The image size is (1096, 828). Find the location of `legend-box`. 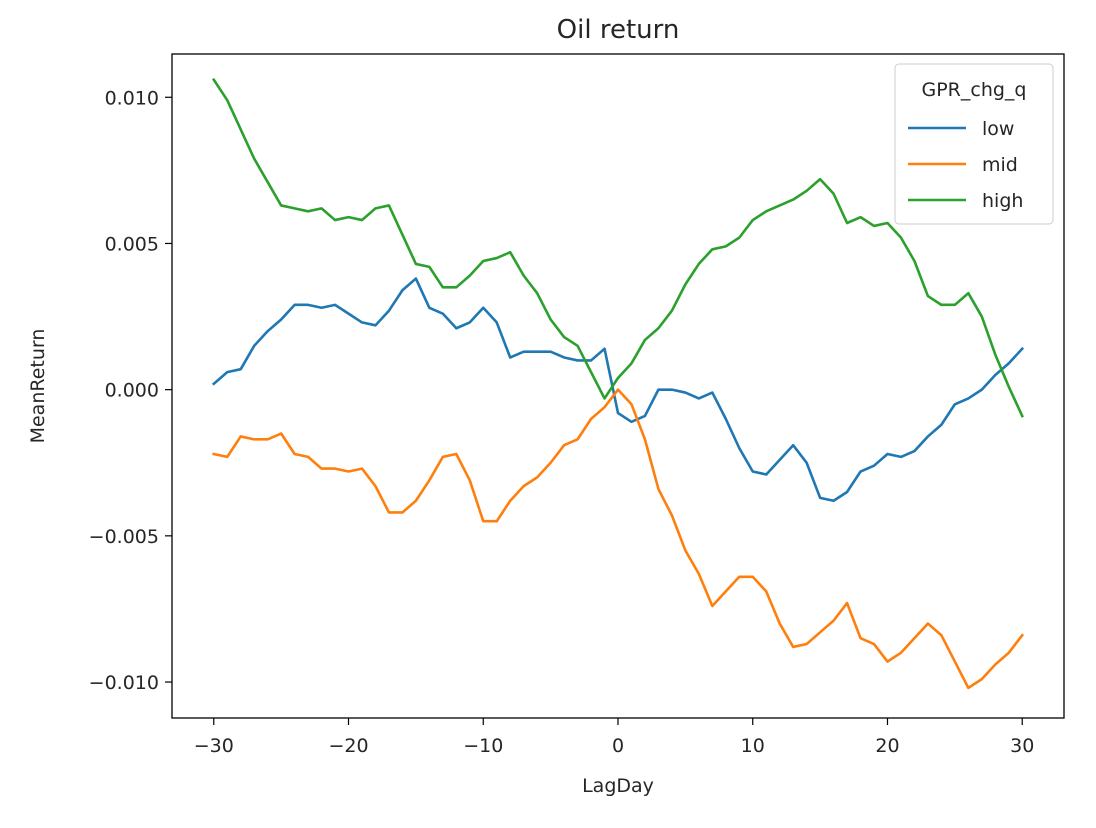

legend-box is located at coordinates (974, 144).